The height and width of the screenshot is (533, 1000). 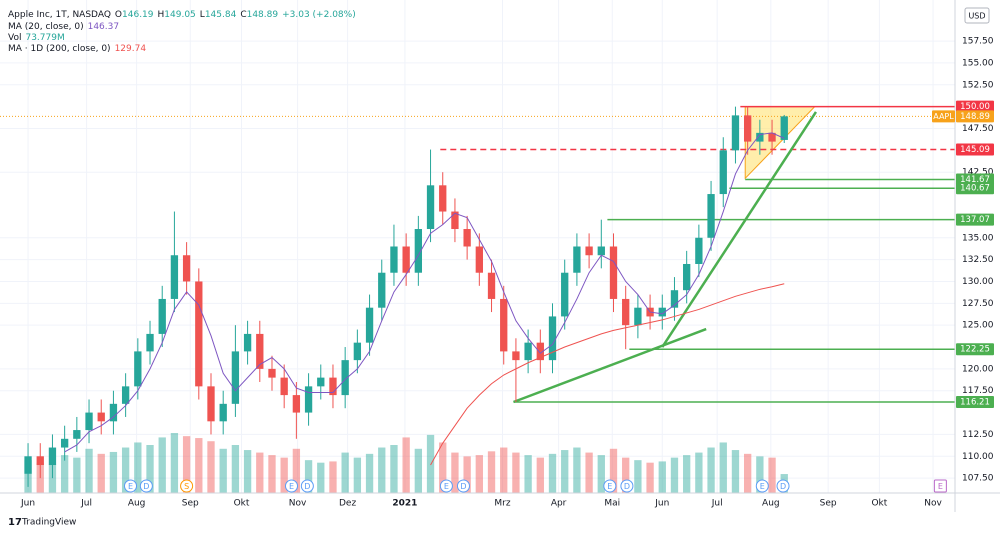 What do you see at coordinates (138, 15) in the screenshot?
I see `legend-value: 146.19` at bounding box center [138, 15].